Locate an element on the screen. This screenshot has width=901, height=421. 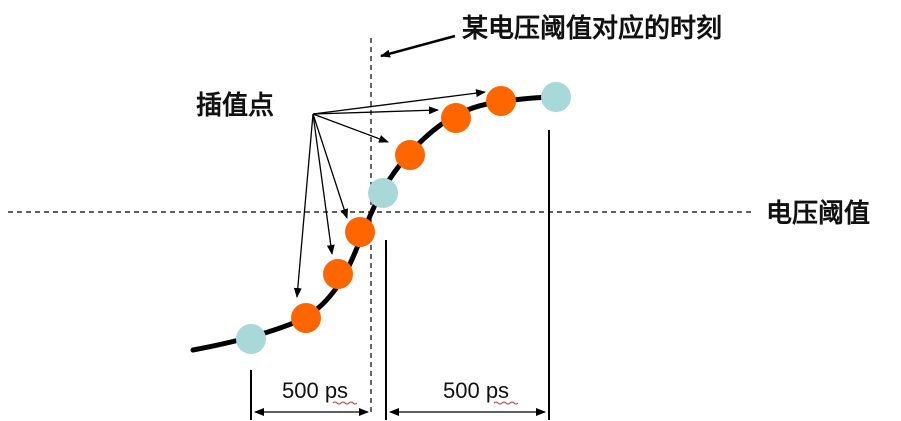
spellcheck-squiggle-right is located at coordinates (506, 403).